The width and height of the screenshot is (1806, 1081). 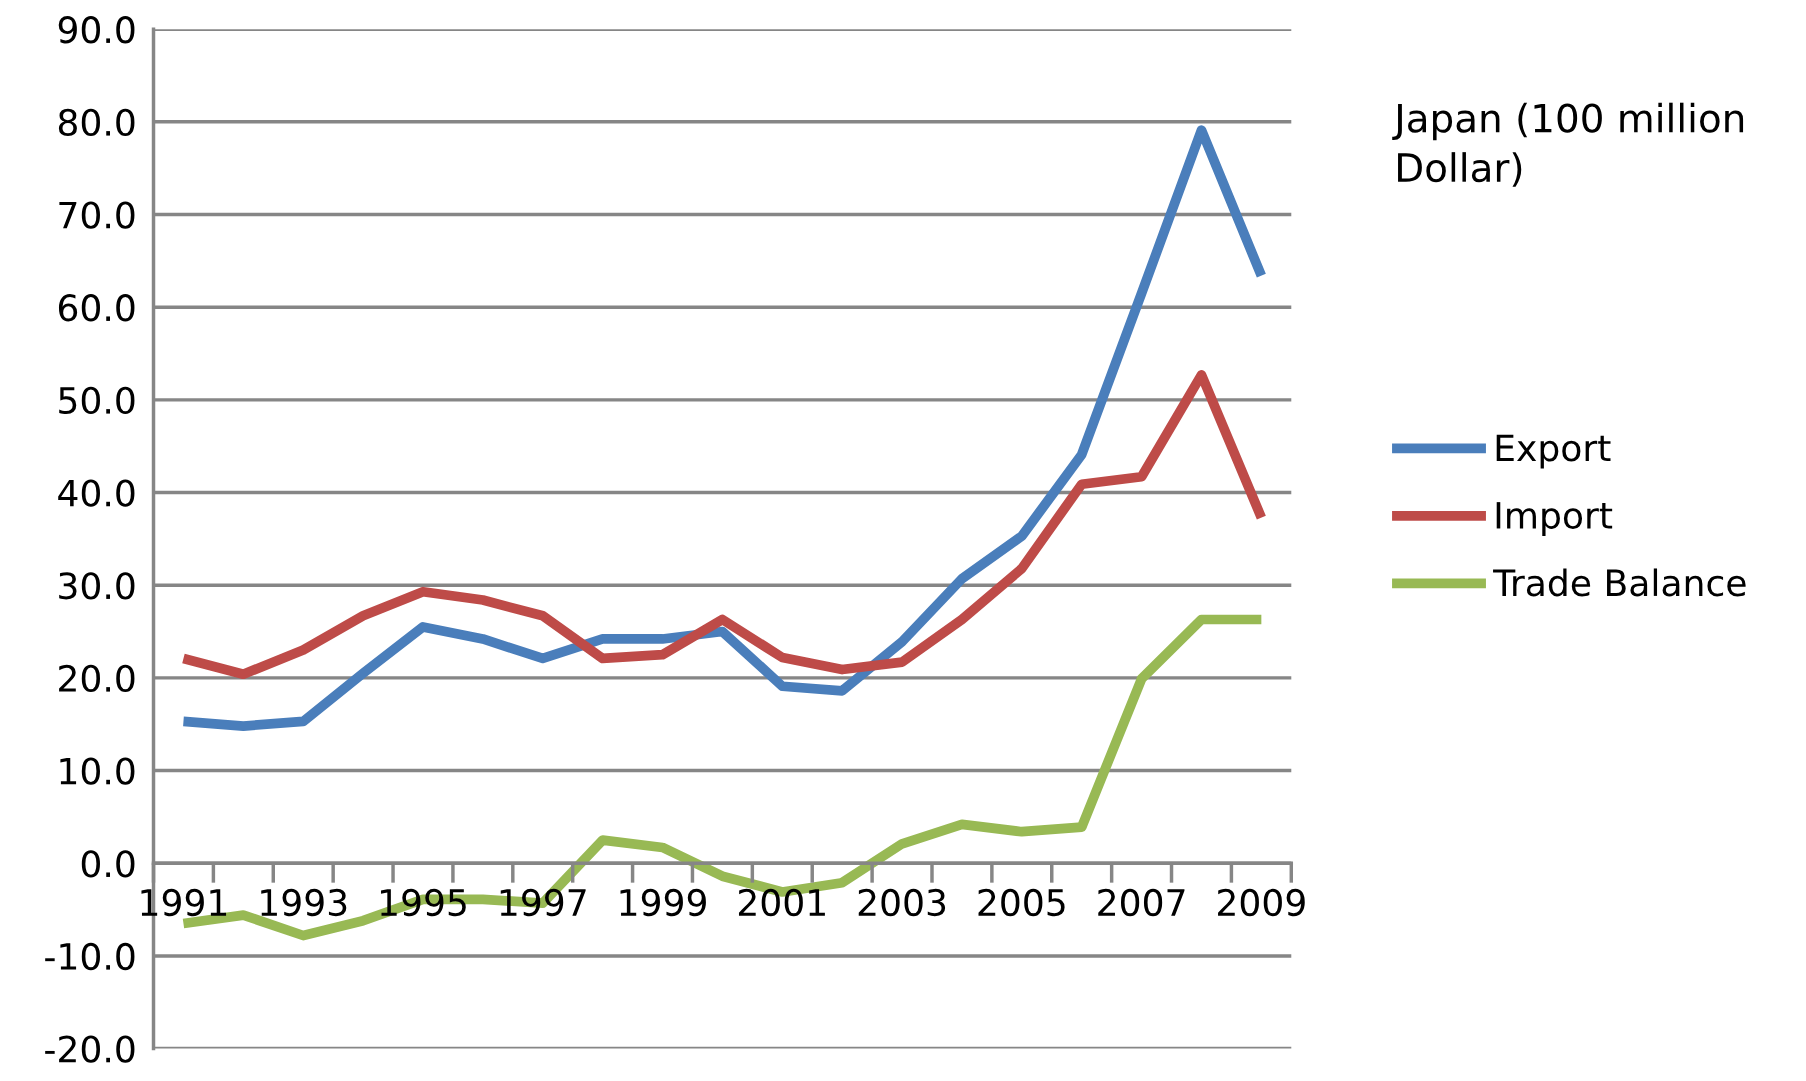 What do you see at coordinates (96, 308) in the screenshot?
I see `y-tick-label: 60.0` at bounding box center [96, 308].